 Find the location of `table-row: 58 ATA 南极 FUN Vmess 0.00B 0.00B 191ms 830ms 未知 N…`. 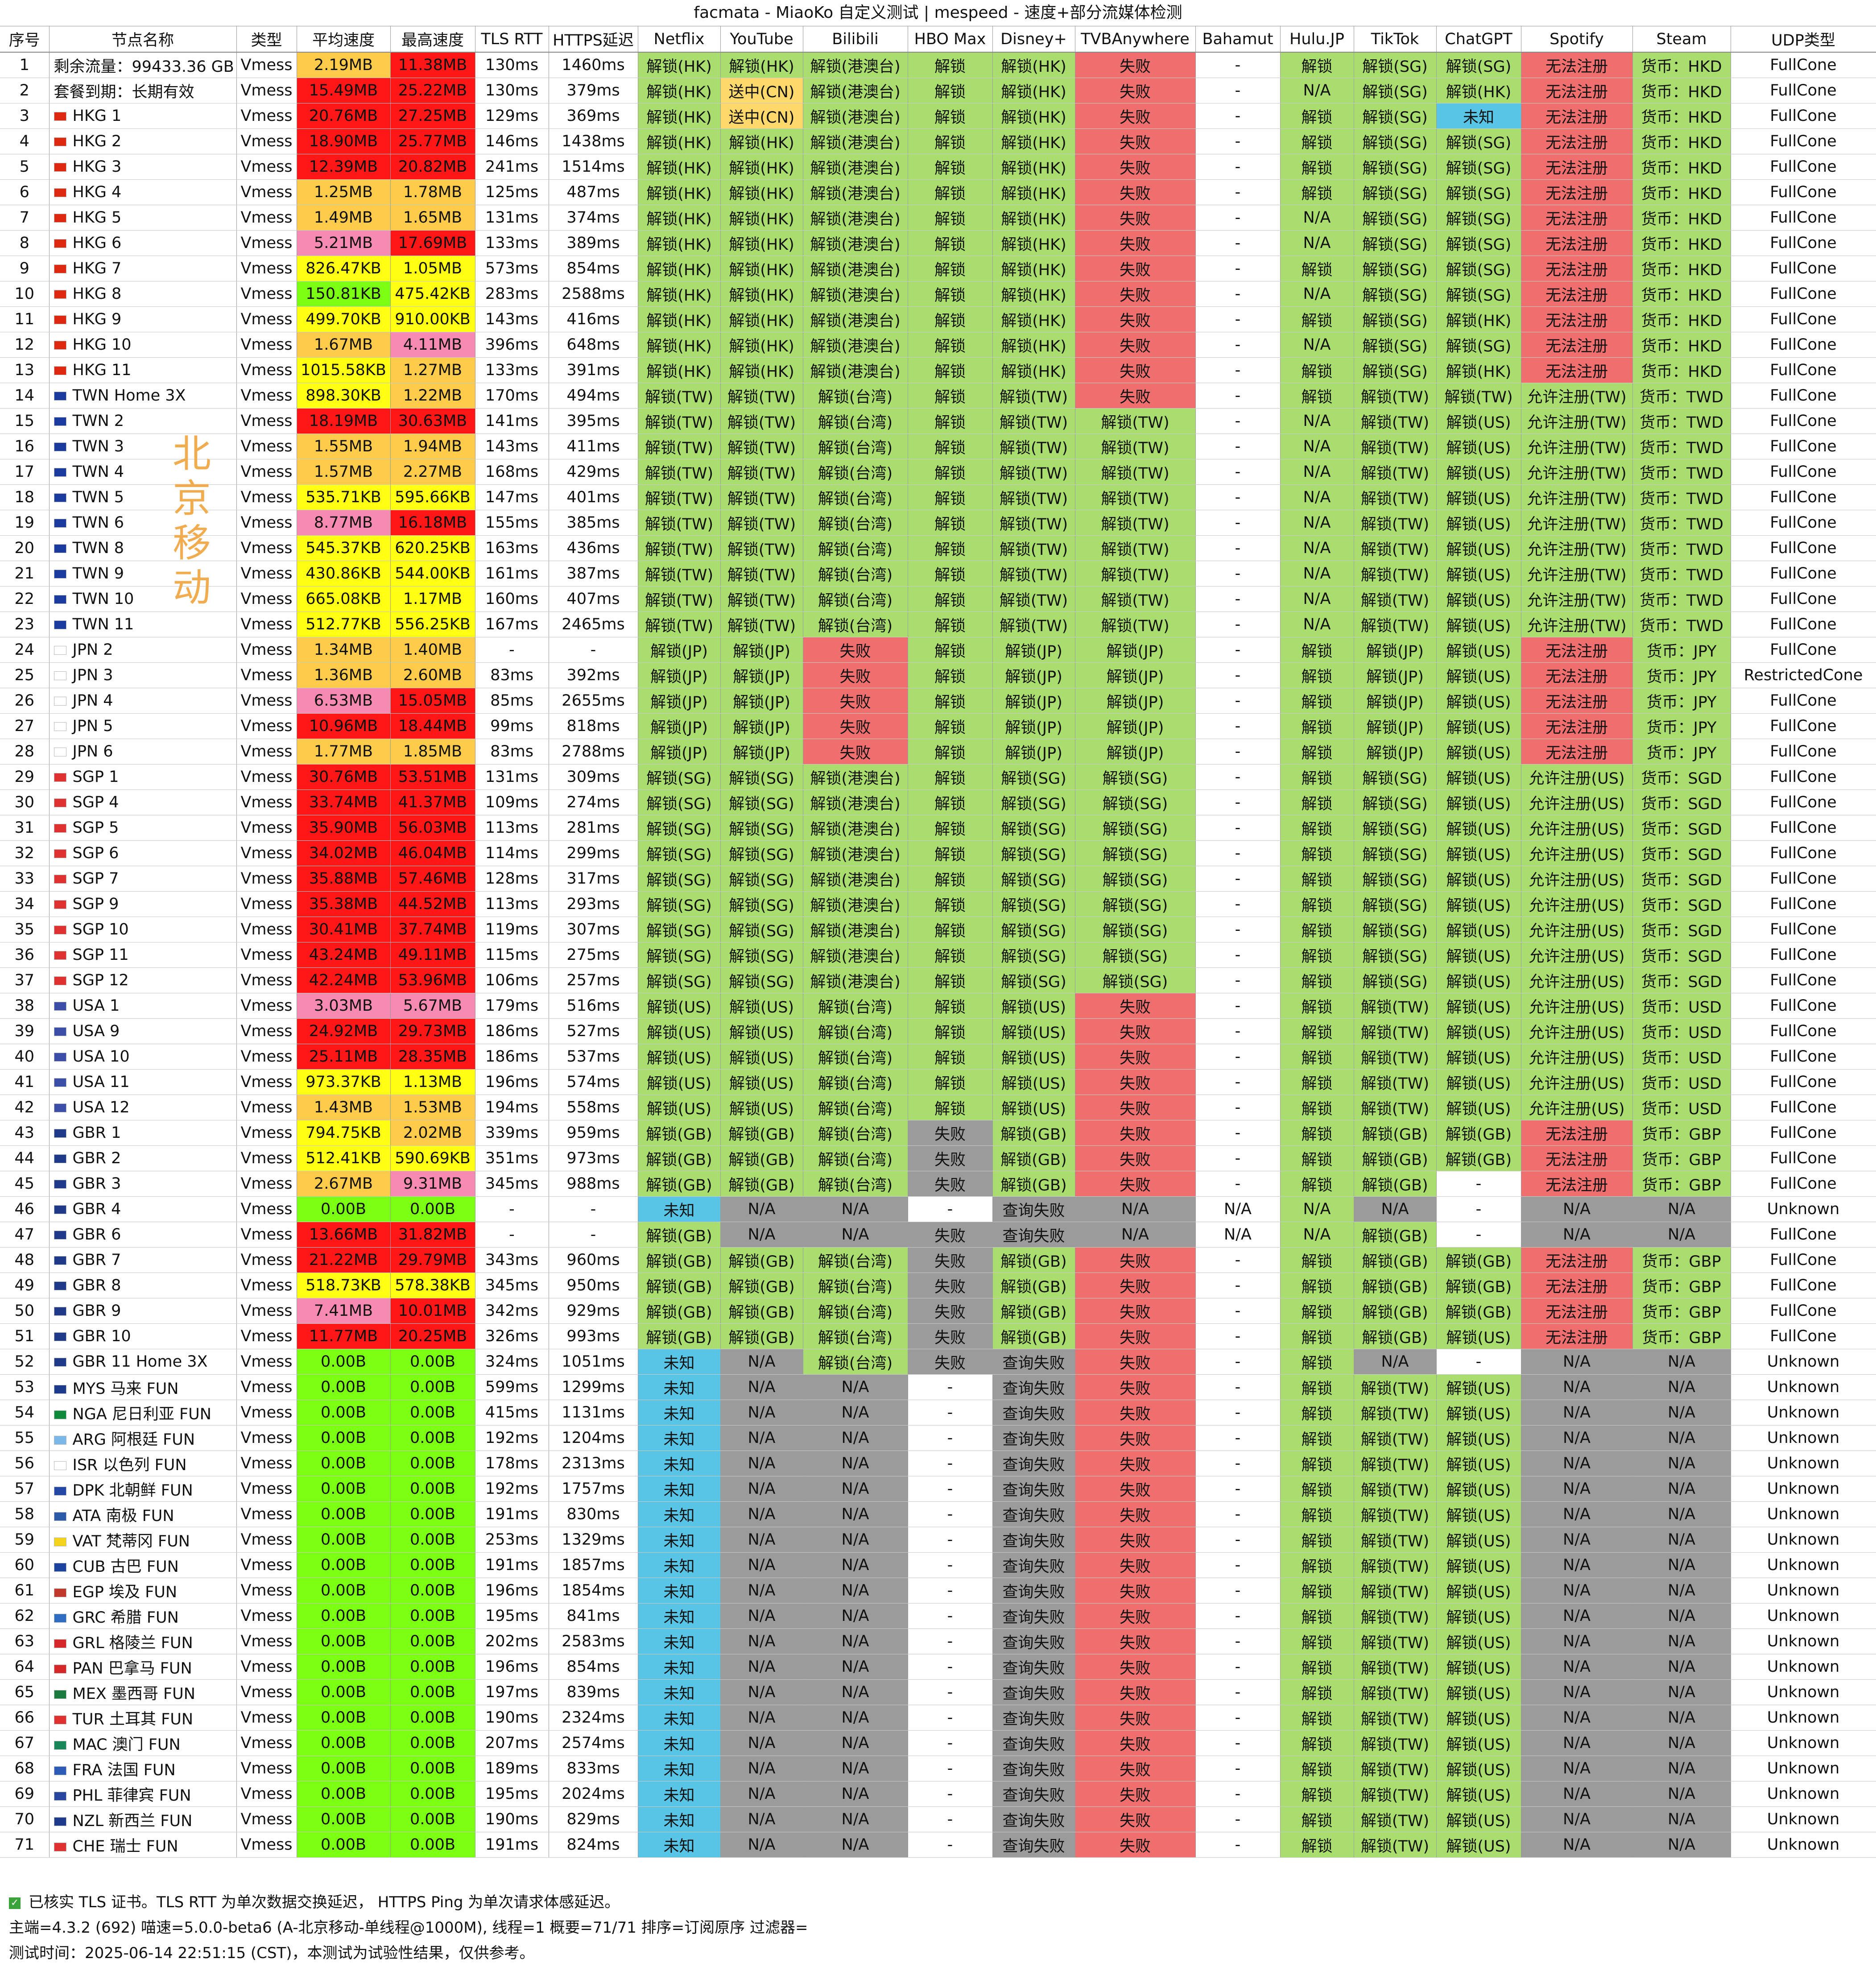

table-row: 58 ATA 南极 FUN Vmess 0.00B 0.00B 191ms 830ms 未知 N… is located at coordinates (938, 1514).